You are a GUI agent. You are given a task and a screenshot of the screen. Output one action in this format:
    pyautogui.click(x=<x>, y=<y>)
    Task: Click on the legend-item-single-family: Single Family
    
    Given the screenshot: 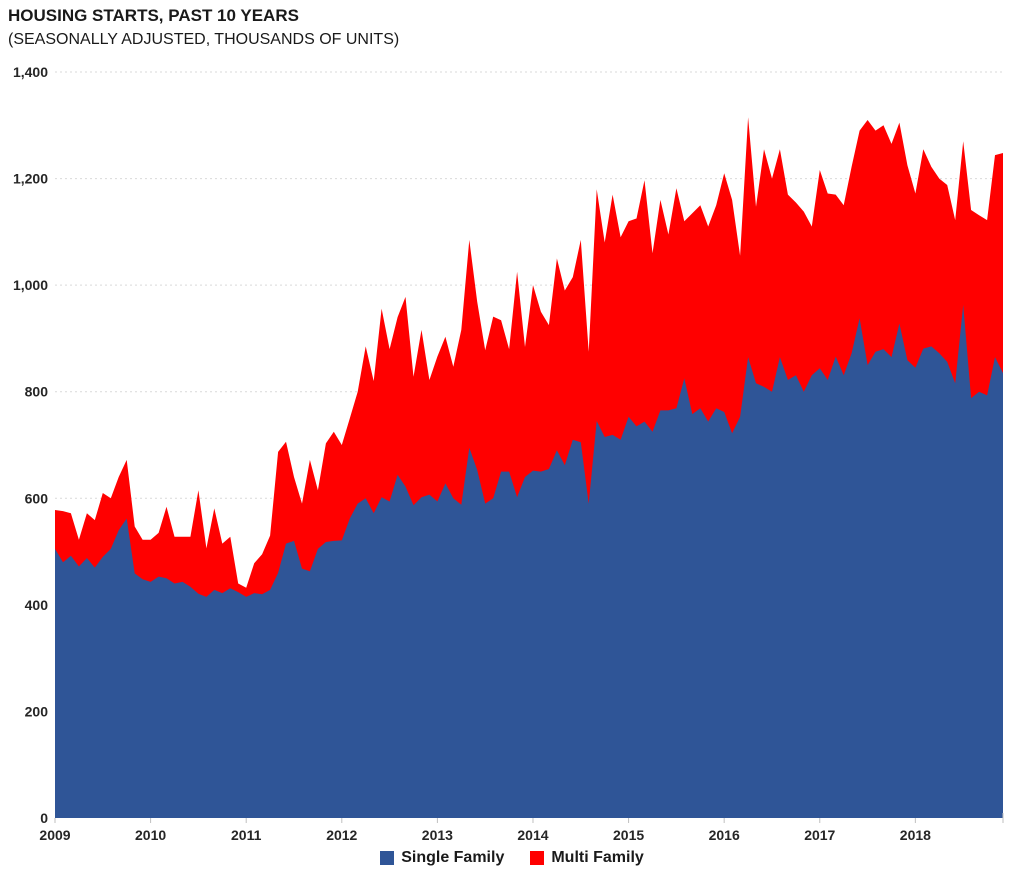 What is the action you would take?
    pyautogui.click(x=442, y=858)
    